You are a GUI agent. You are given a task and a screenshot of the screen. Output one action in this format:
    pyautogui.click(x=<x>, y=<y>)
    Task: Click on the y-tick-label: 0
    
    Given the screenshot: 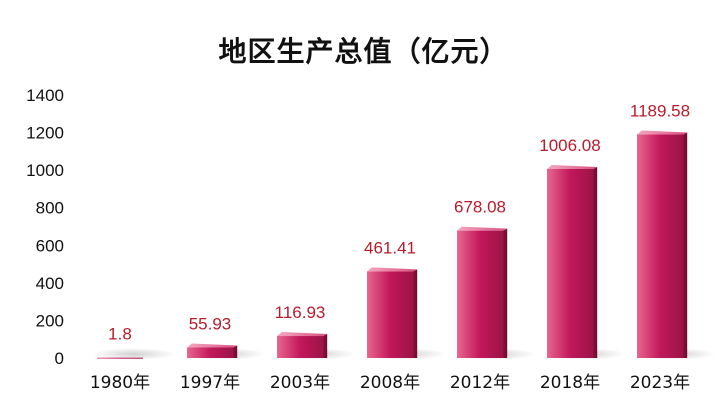 What is the action you would take?
    pyautogui.click(x=59, y=358)
    